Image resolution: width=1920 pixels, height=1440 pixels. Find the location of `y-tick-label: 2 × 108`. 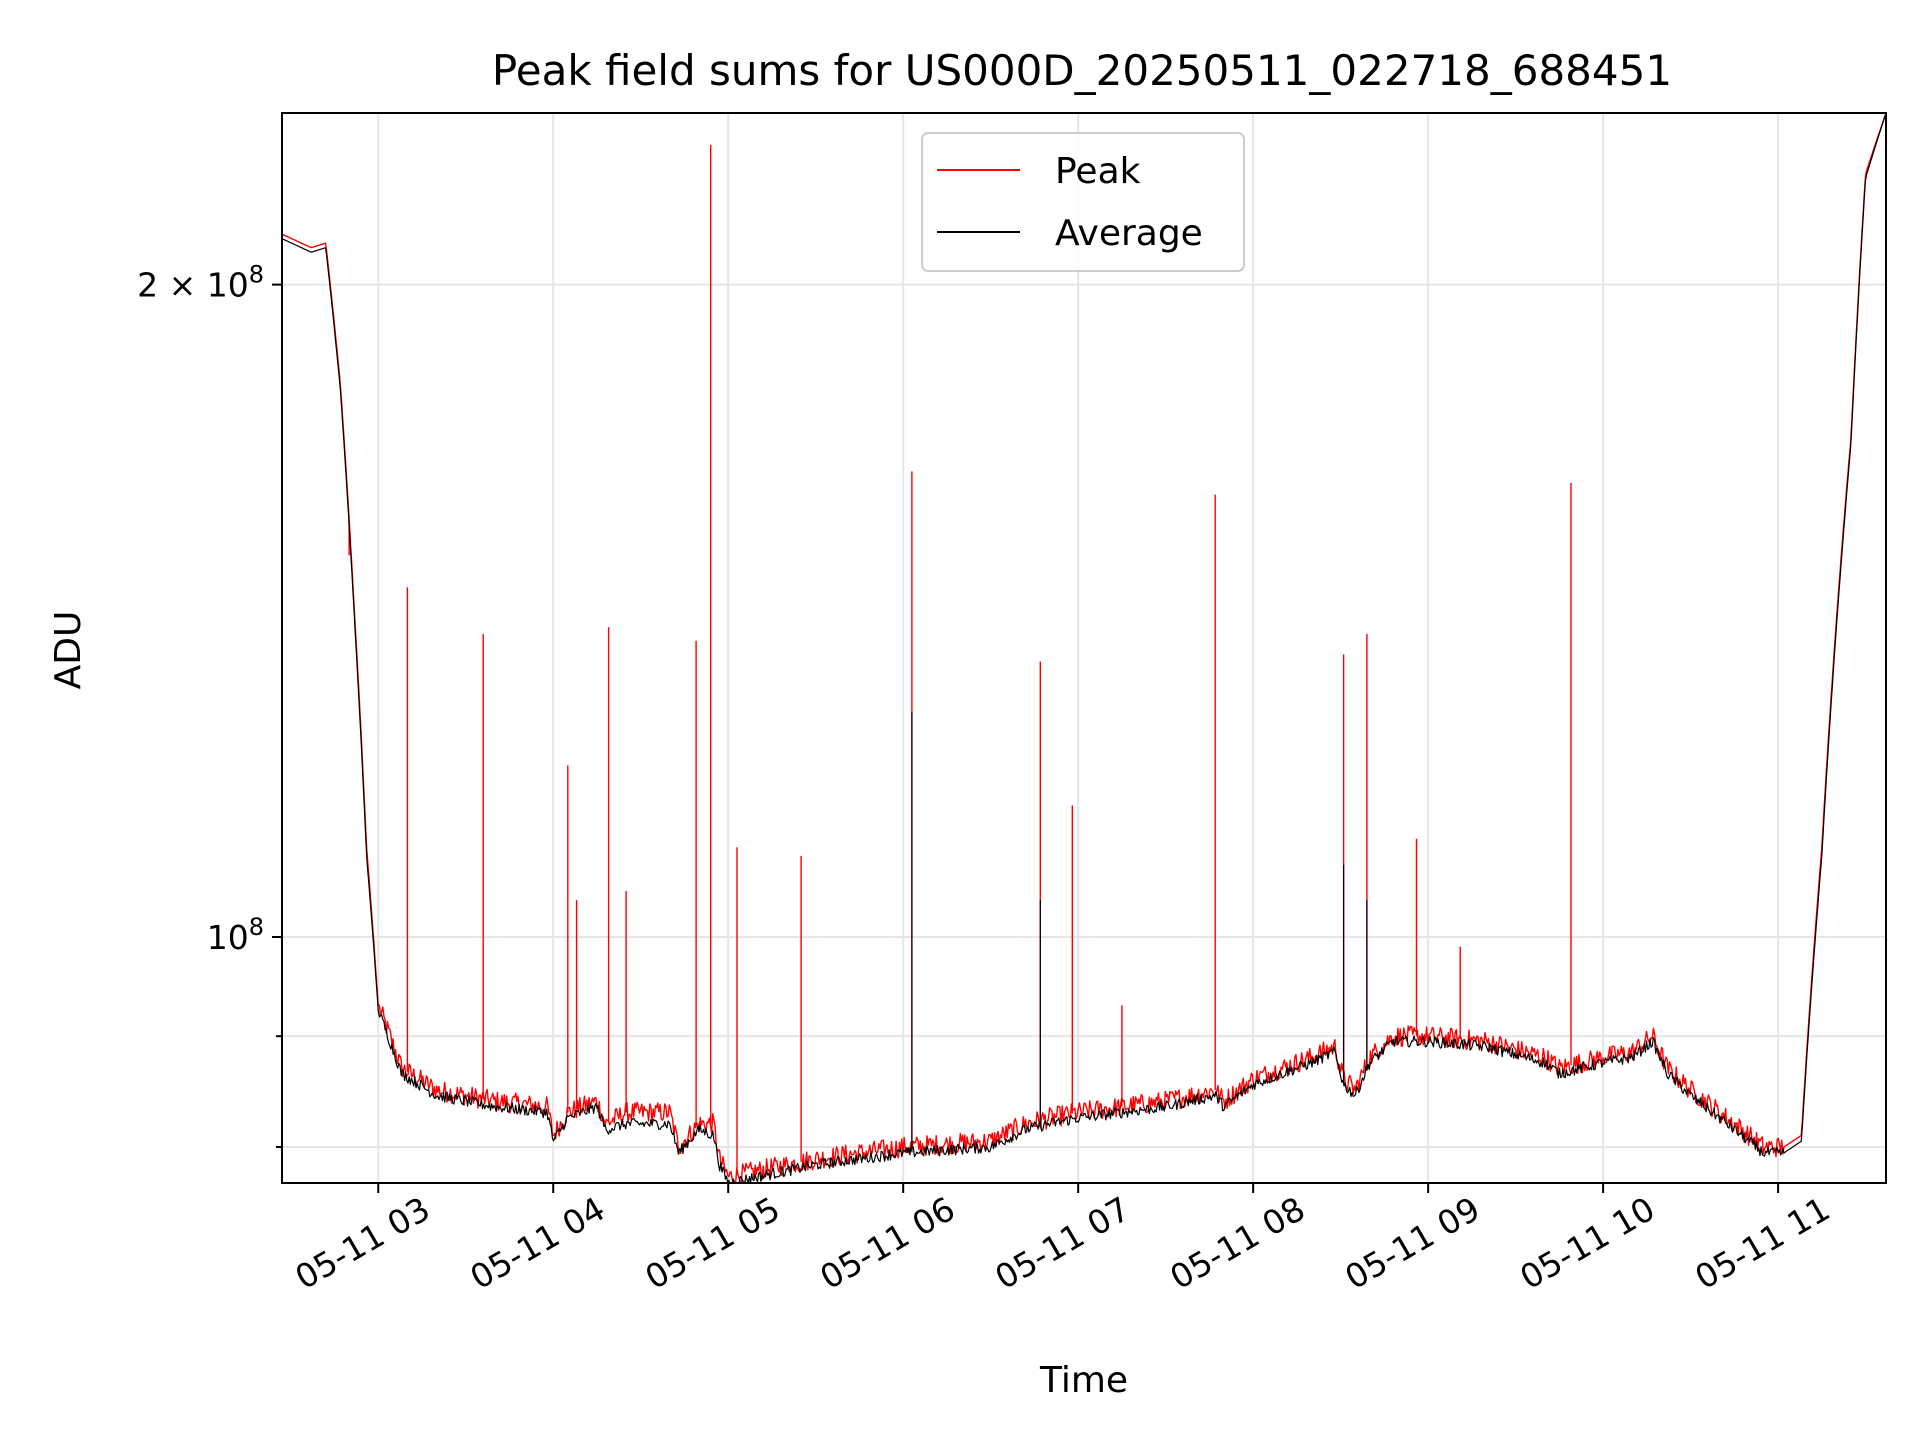

y-tick-label: 2 × 108 is located at coordinates (200, 283).